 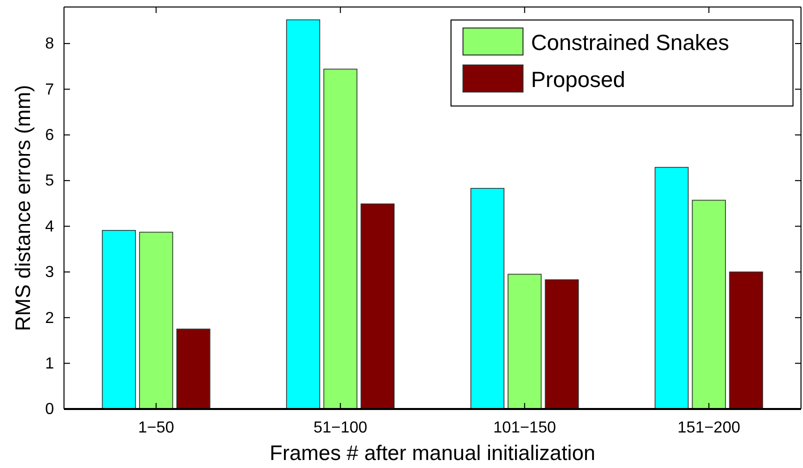 I want to click on y-tick-label: 6, so click(x=49, y=135).